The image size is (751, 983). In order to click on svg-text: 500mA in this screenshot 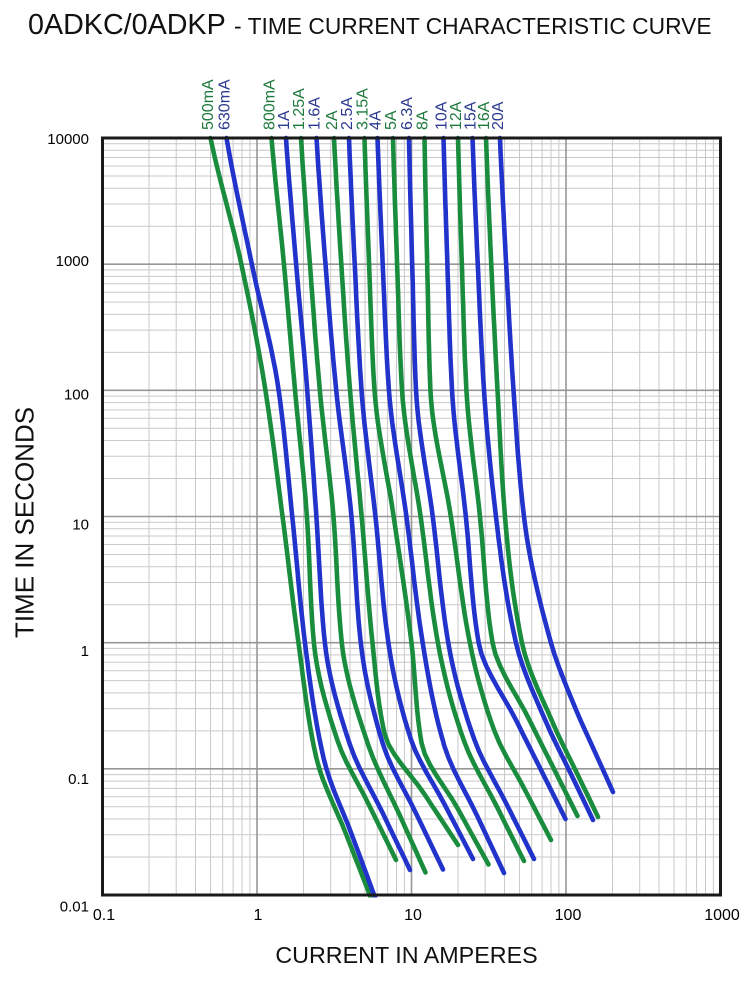, I will do `click(208, 104)`.